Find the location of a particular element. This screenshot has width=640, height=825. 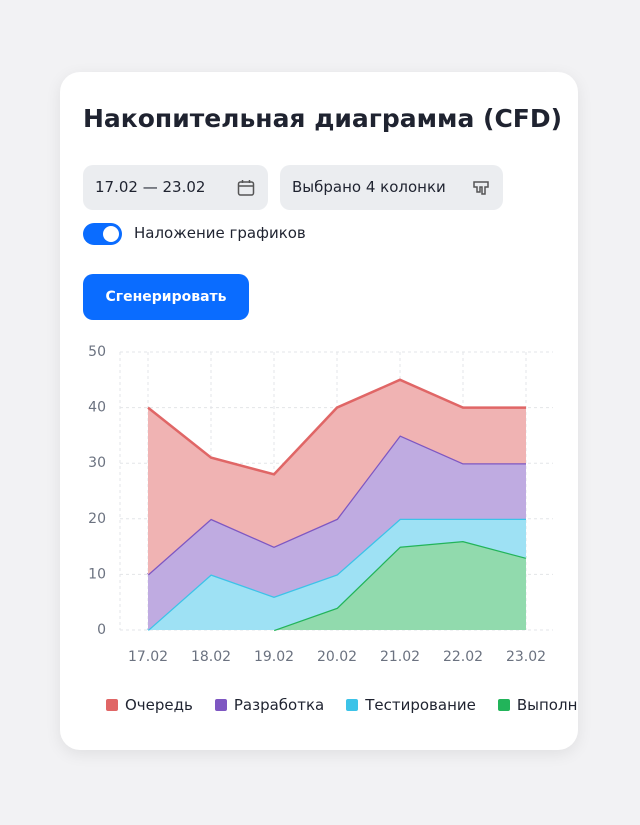

x-tick-label: 20.02 is located at coordinates (337, 657).